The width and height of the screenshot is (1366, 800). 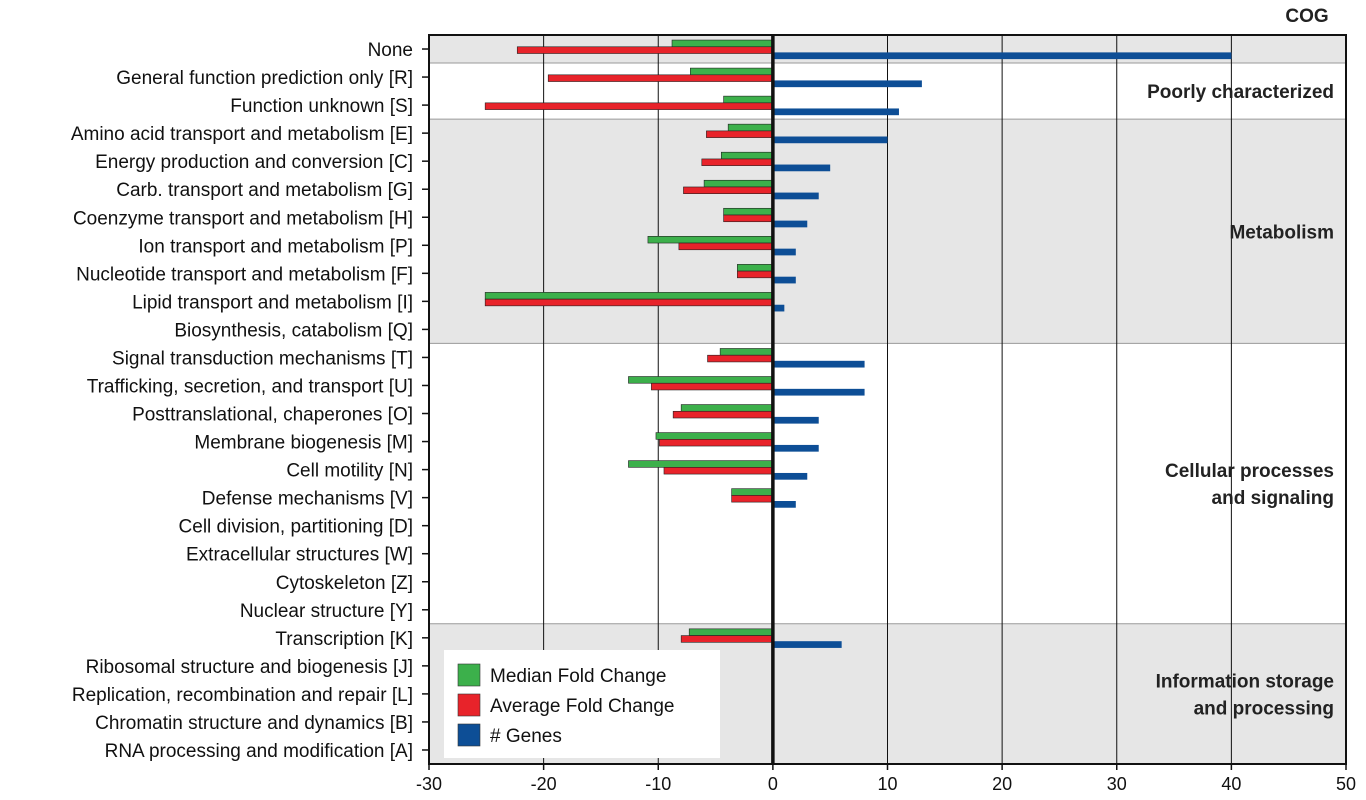 What do you see at coordinates (303, 443) in the screenshot?
I see `category-label: Membrane biogenesis [M]` at bounding box center [303, 443].